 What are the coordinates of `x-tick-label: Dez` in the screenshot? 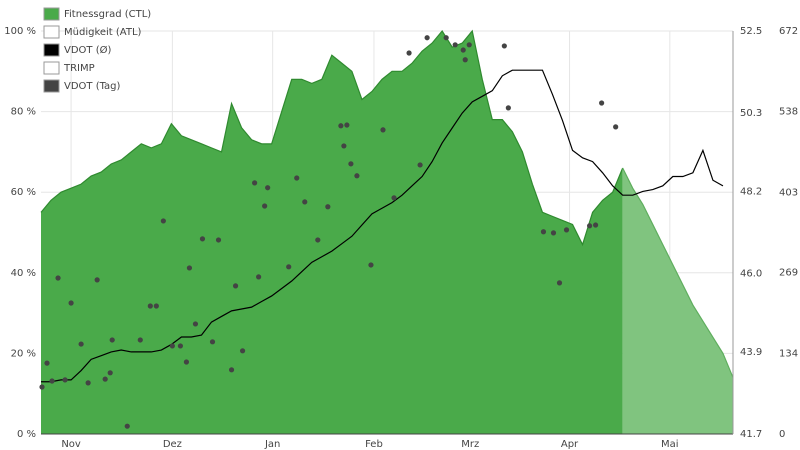 It's located at (172, 444).